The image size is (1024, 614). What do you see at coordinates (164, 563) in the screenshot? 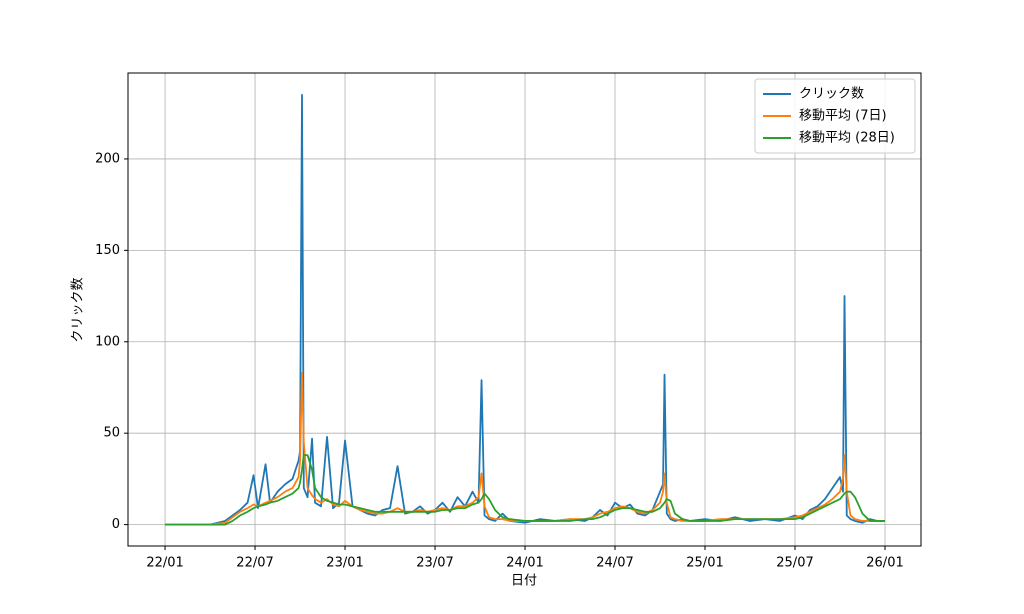
I see `x-tick-label: 22/01` at bounding box center [164, 563].